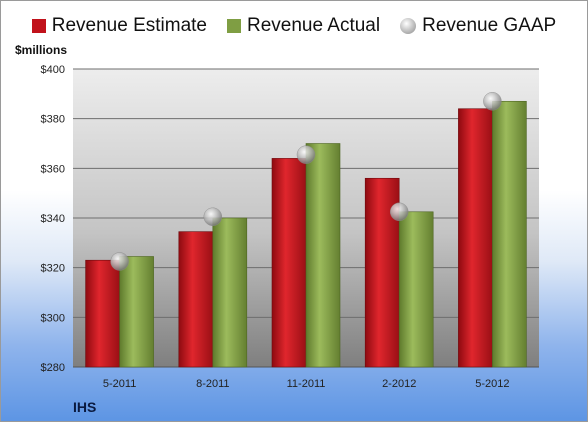 This screenshot has width=588, height=422. Describe the element at coordinates (53, 120) in the screenshot. I see `y-tick-label: $380` at that location.